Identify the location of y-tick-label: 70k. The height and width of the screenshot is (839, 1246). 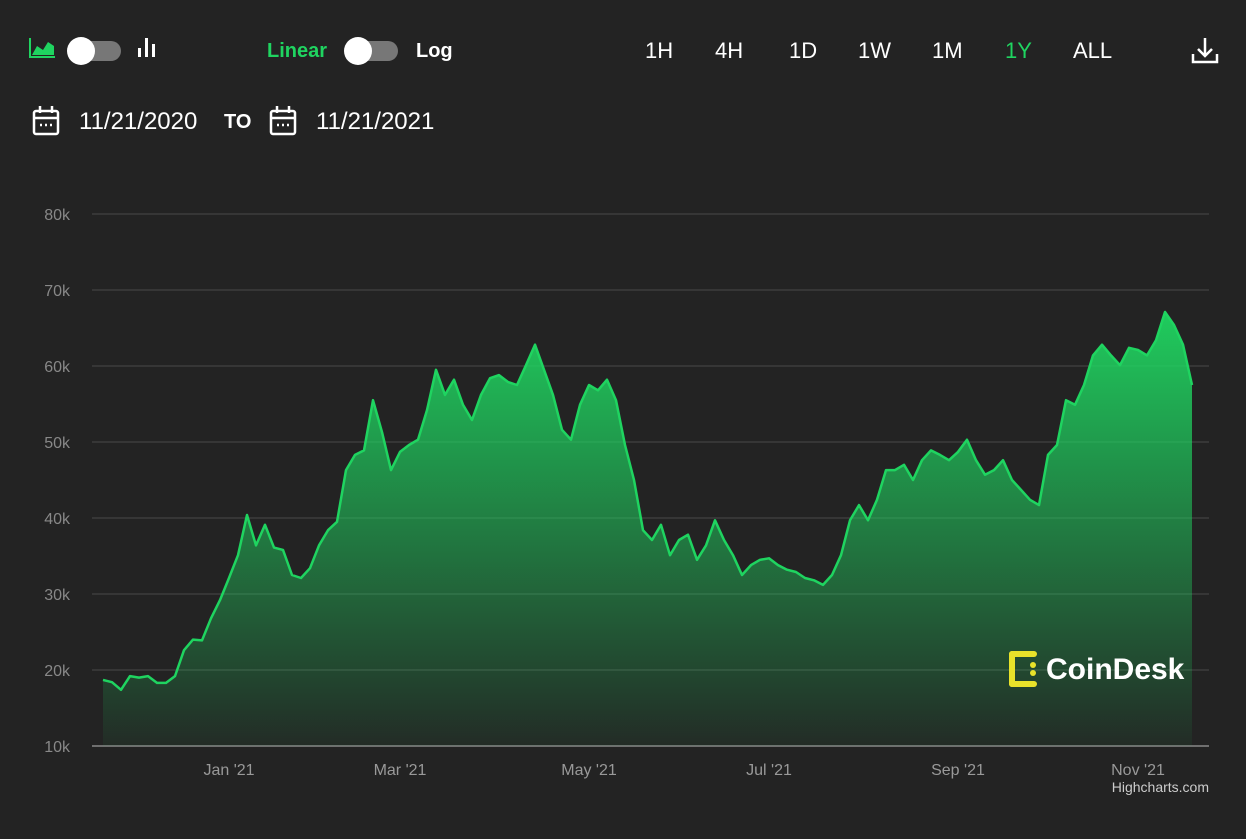
(57, 291).